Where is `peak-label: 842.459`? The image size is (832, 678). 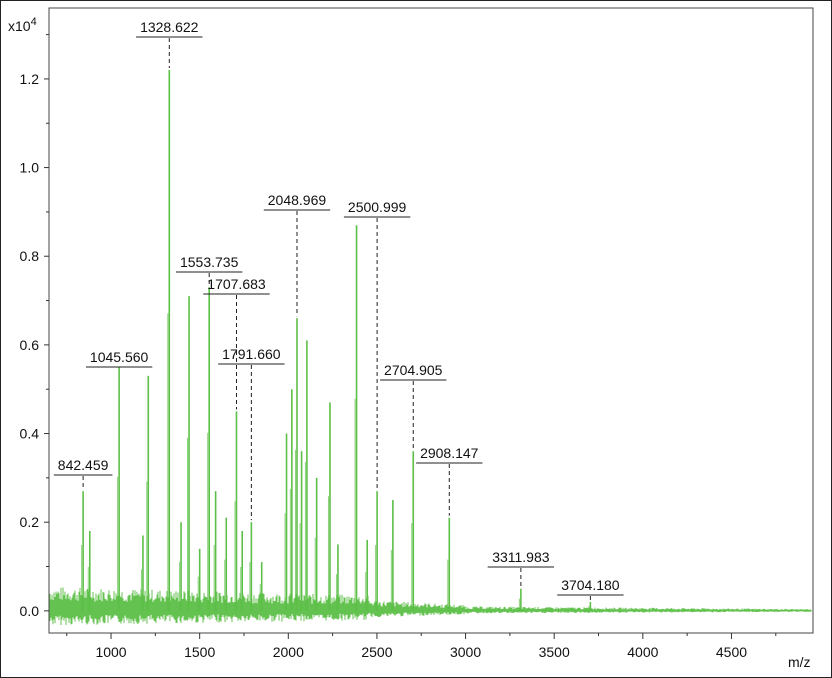
peak-label: 842.459 is located at coordinates (83, 465).